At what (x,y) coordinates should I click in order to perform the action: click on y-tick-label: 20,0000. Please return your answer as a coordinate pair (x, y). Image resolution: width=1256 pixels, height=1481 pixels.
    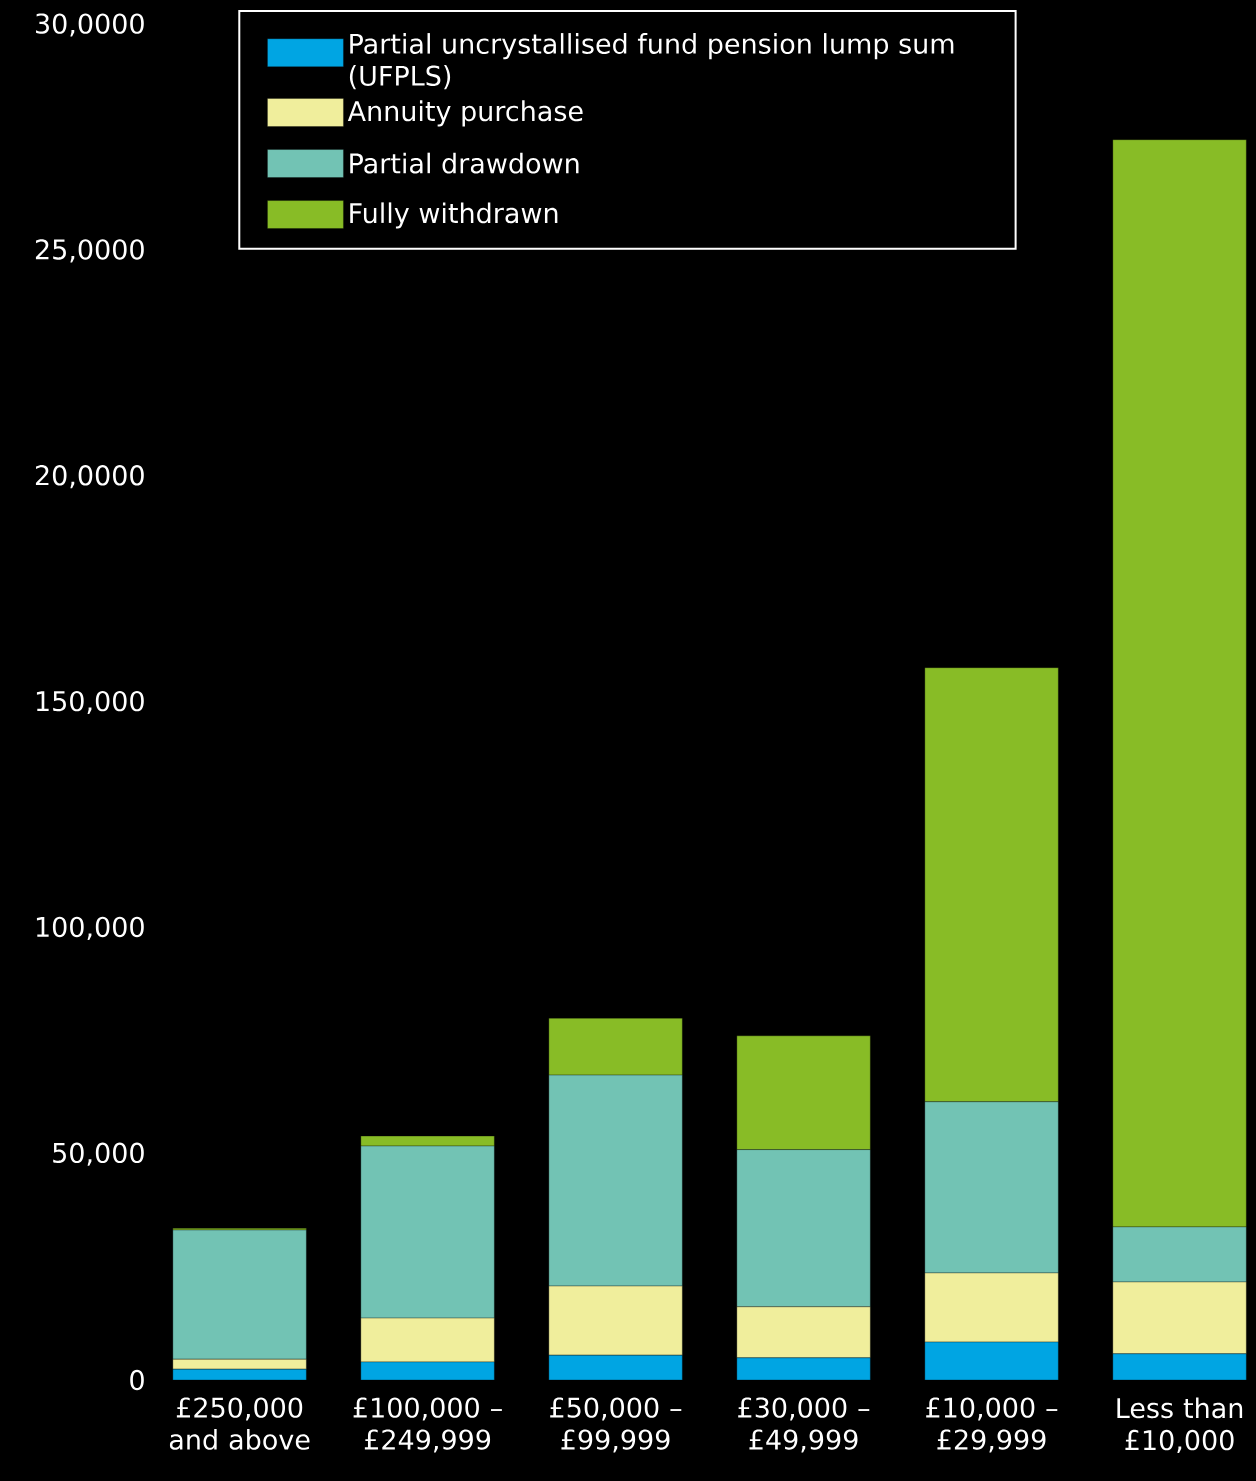
    Looking at the image, I should click on (89, 477).